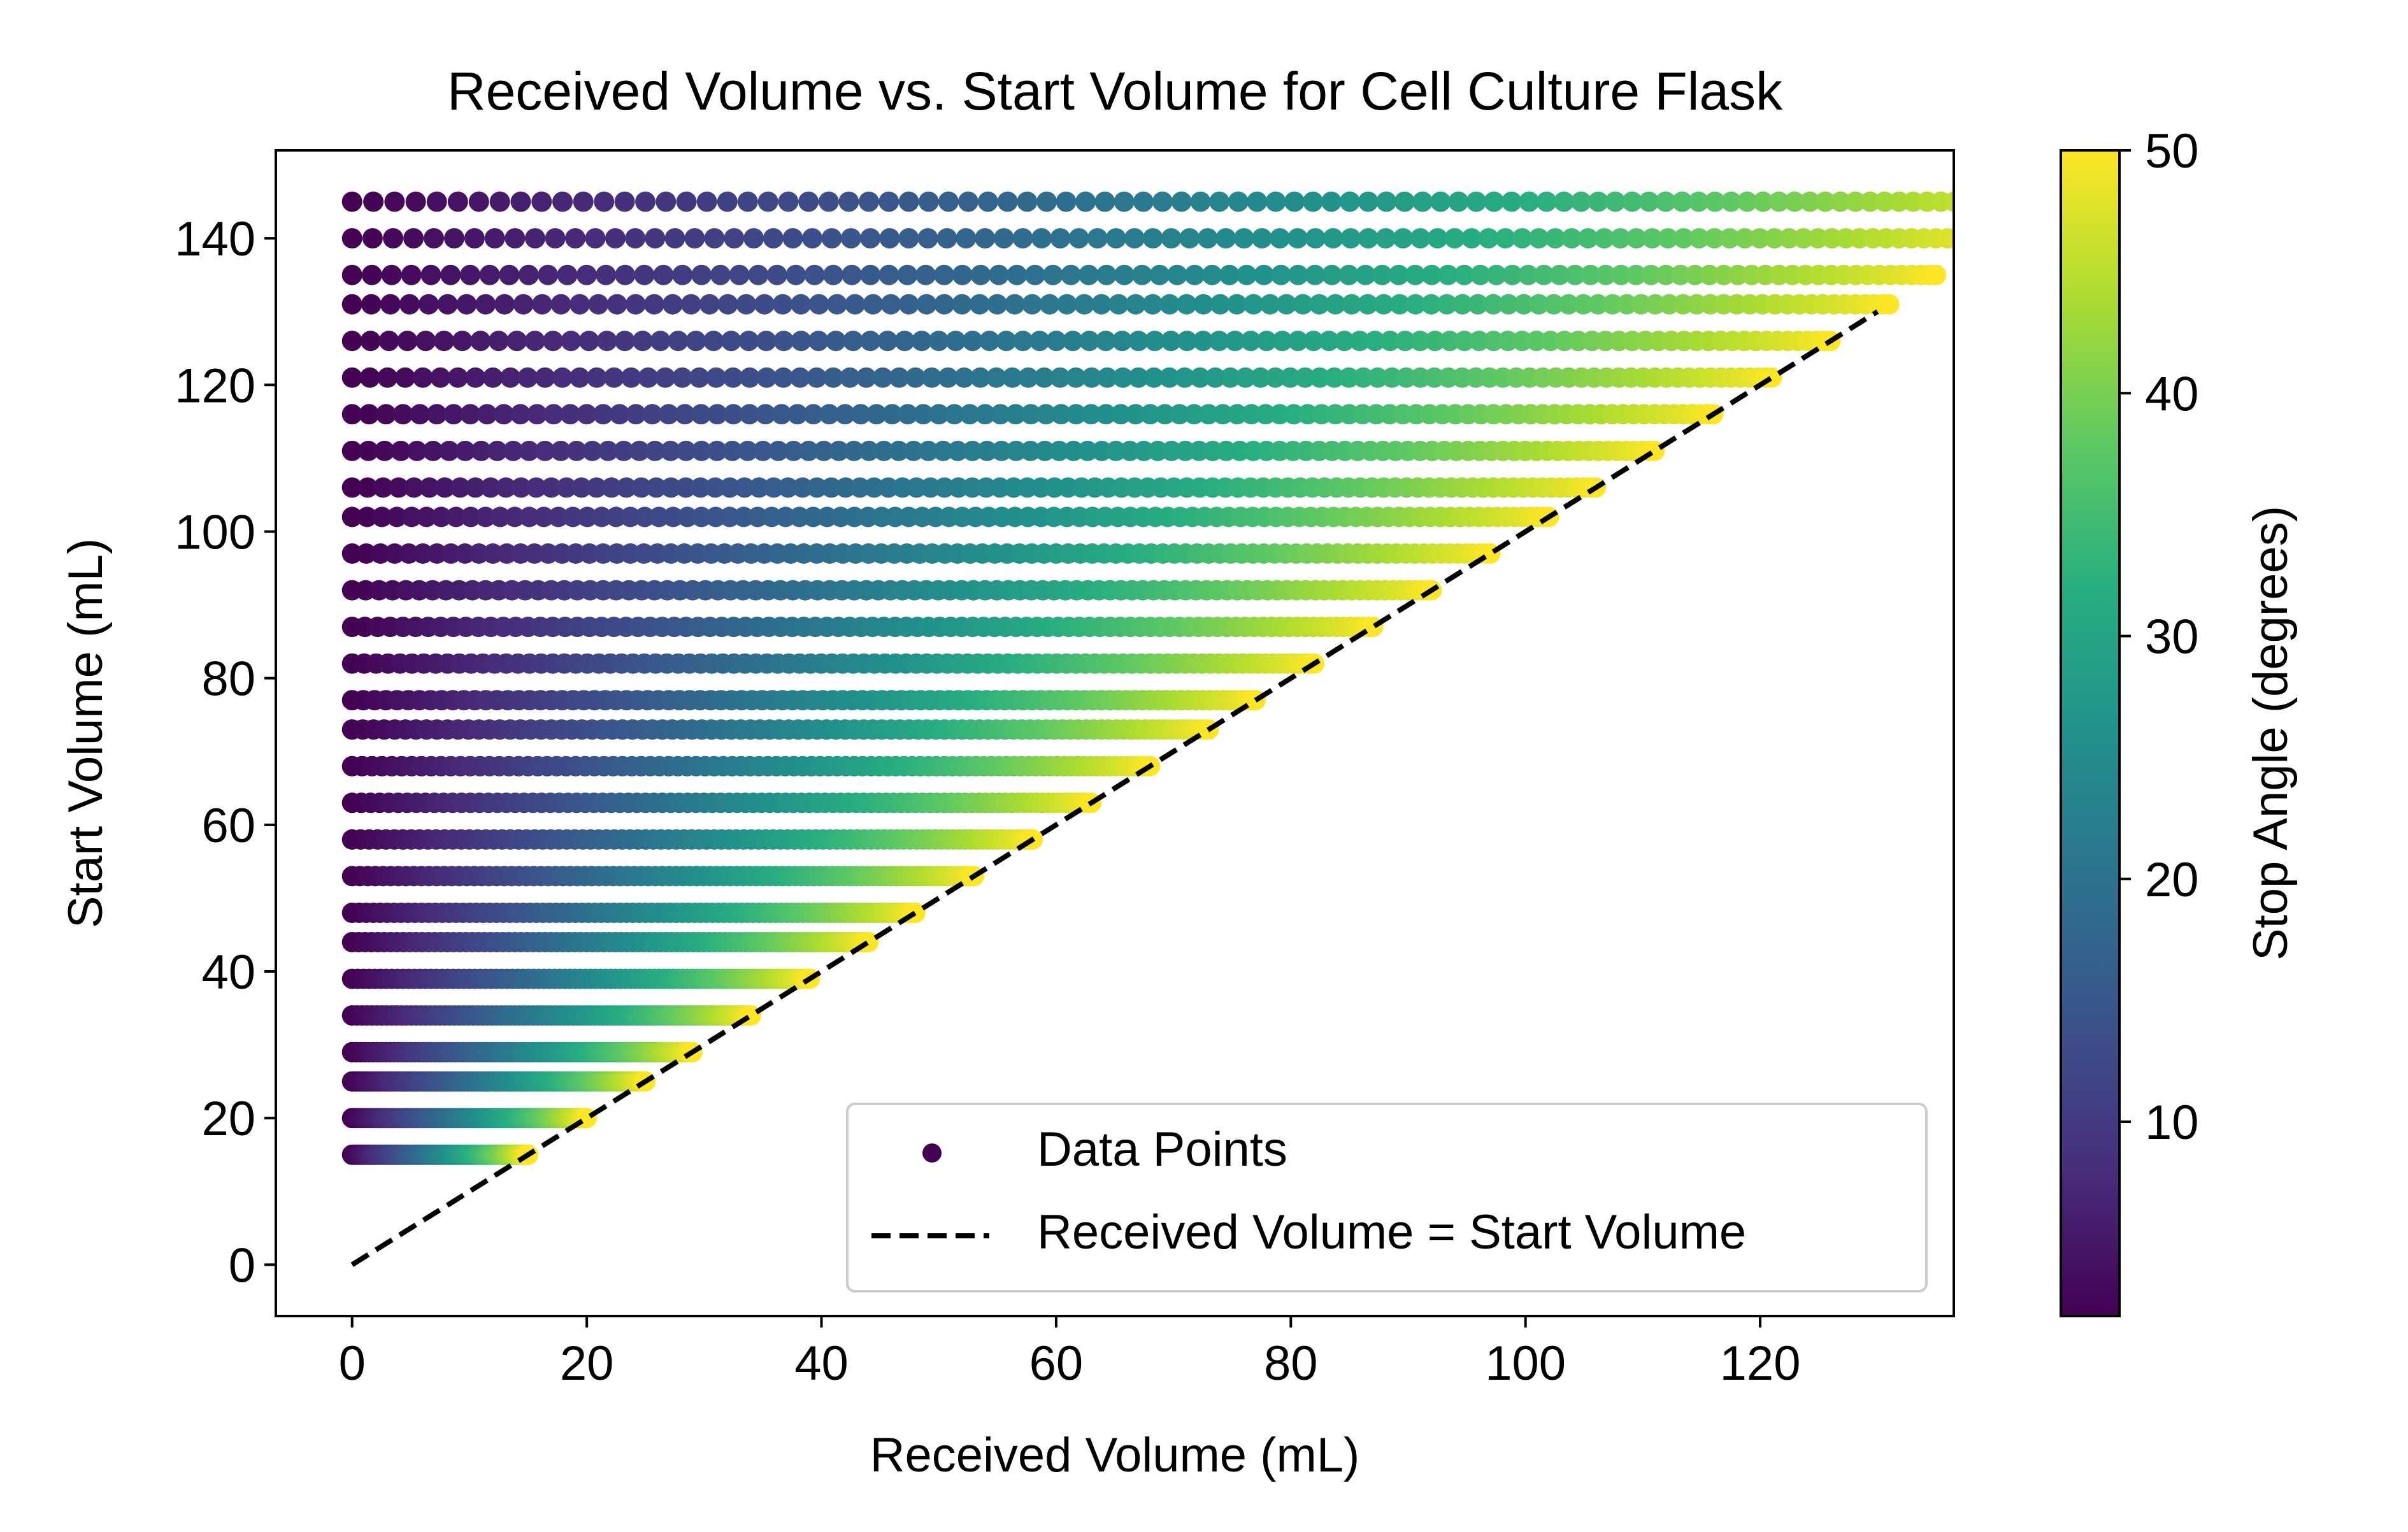 The width and height of the screenshot is (2408, 1532). What do you see at coordinates (2271, 734) in the screenshot?
I see `colorbar-label: Stop Angle (degrees)` at bounding box center [2271, 734].